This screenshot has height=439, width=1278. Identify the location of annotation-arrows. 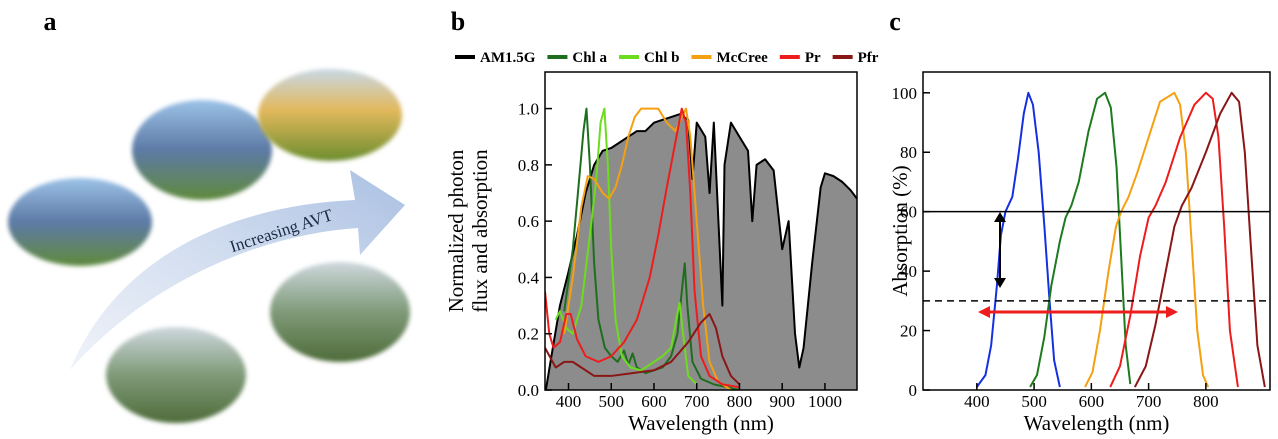
(1078, 265).